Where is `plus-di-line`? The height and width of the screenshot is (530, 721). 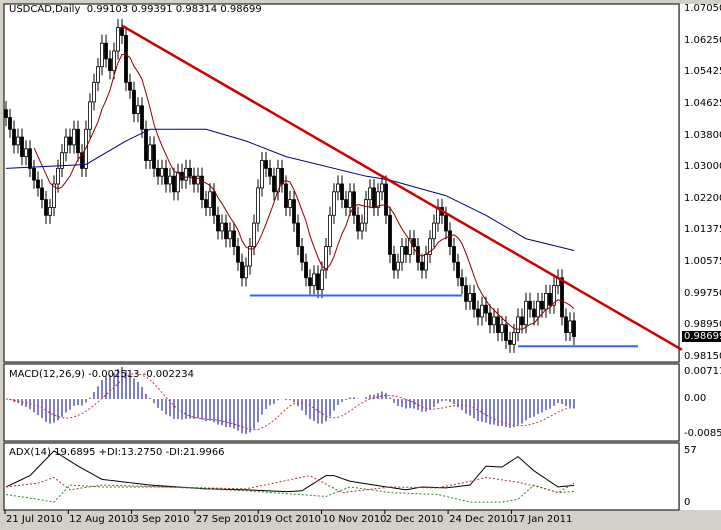 plus-di-line is located at coordinates (290, 493).